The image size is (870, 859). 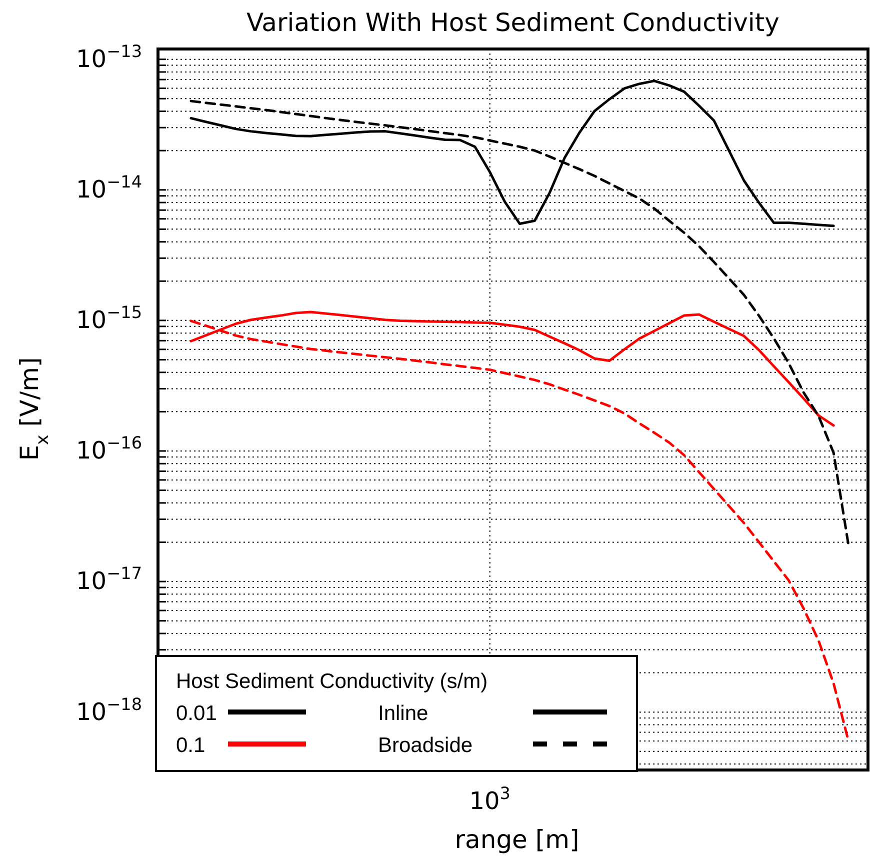 I want to click on x-tick-label: 10$^{3}$, so click(x=489, y=799).